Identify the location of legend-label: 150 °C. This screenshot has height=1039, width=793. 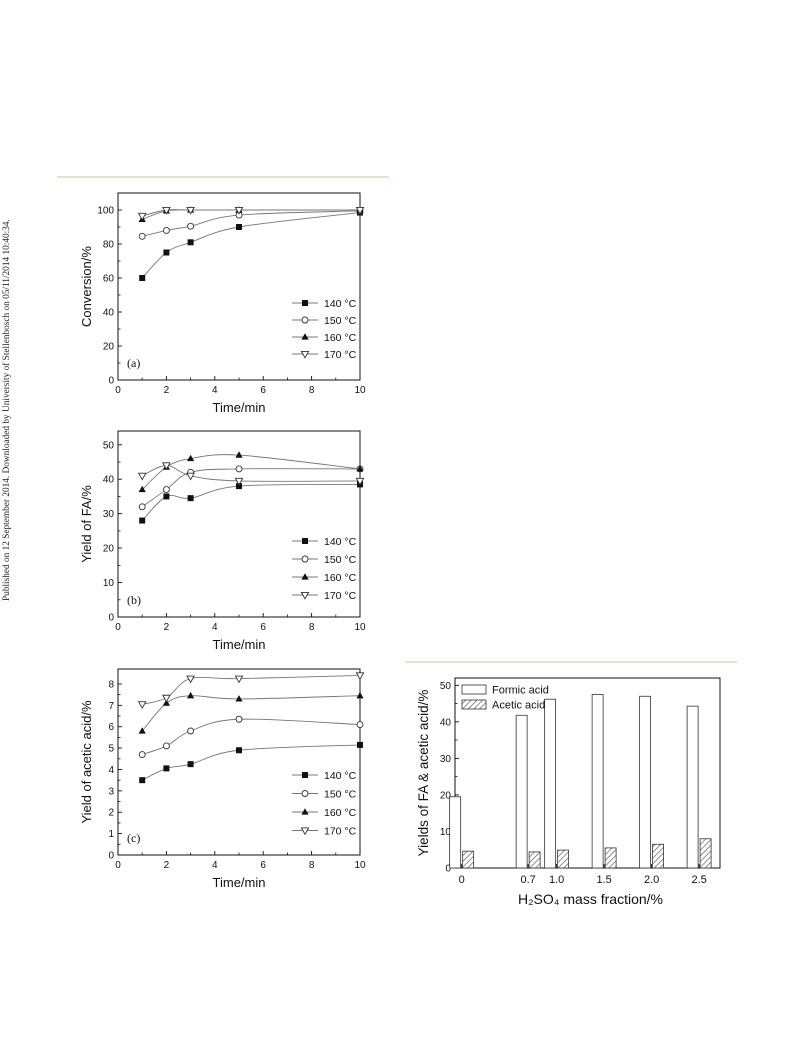
(340, 321).